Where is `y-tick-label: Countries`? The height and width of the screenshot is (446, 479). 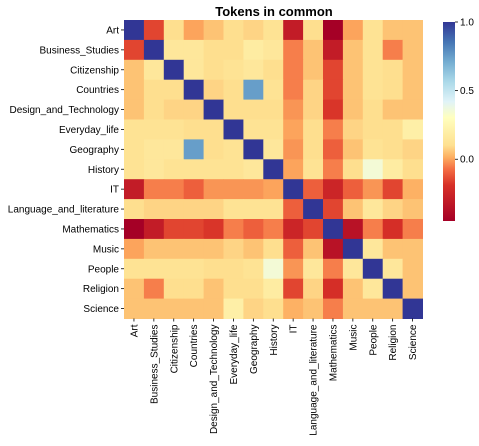 y-tick-label: Countries is located at coordinates (97, 90).